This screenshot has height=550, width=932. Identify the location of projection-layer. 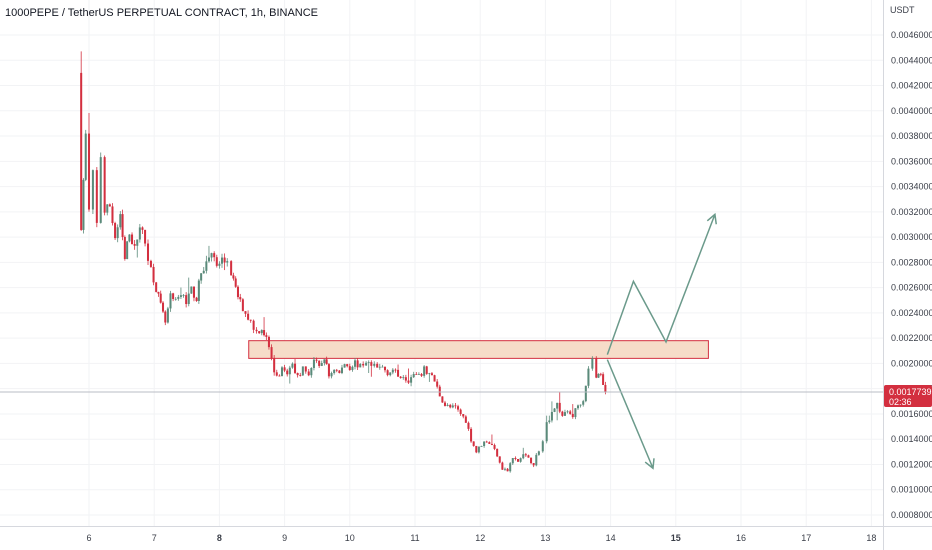
(661, 341).